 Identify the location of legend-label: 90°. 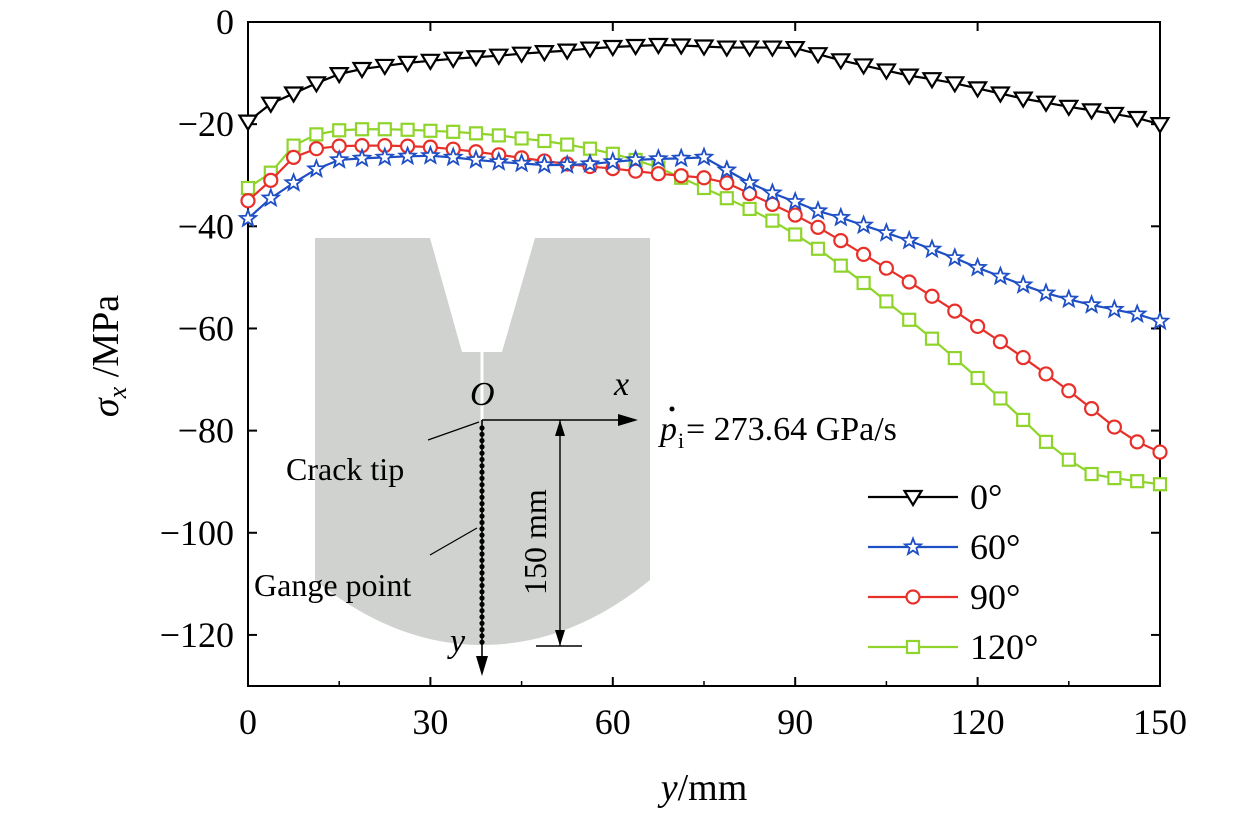
(995, 597).